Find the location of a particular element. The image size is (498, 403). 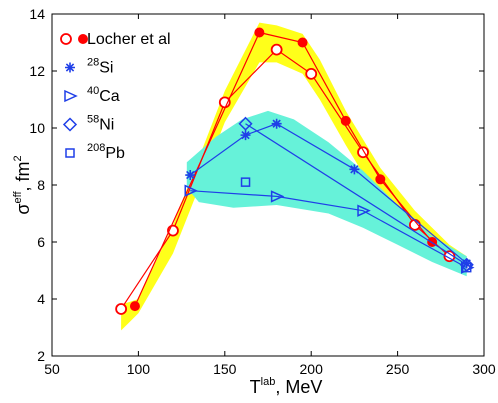

legend-label-2: 40Ca is located at coordinates (103, 95).